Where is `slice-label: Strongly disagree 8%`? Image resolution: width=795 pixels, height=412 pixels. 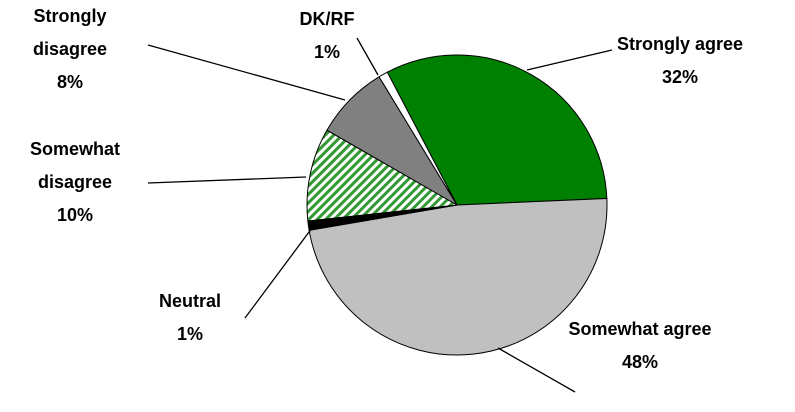 slice-label: Strongly disagree 8% is located at coordinates (70, 49).